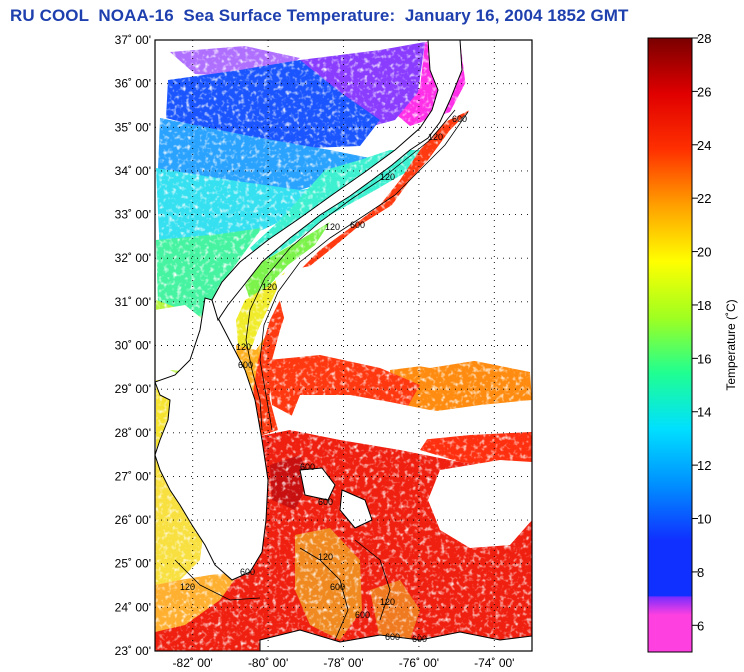  Describe the element at coordinates (704, 305) in the screenshot. I see `colorbar-tick-label: 18` at that location.